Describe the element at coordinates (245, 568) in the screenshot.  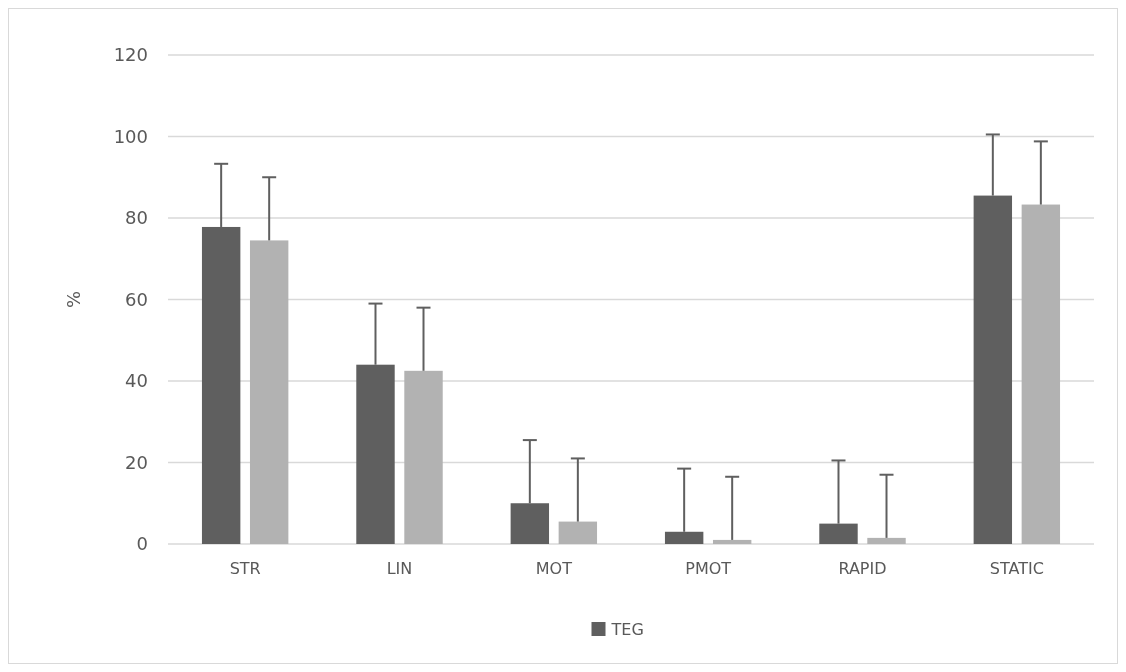
I see `x-tick-label: STR` at that location.